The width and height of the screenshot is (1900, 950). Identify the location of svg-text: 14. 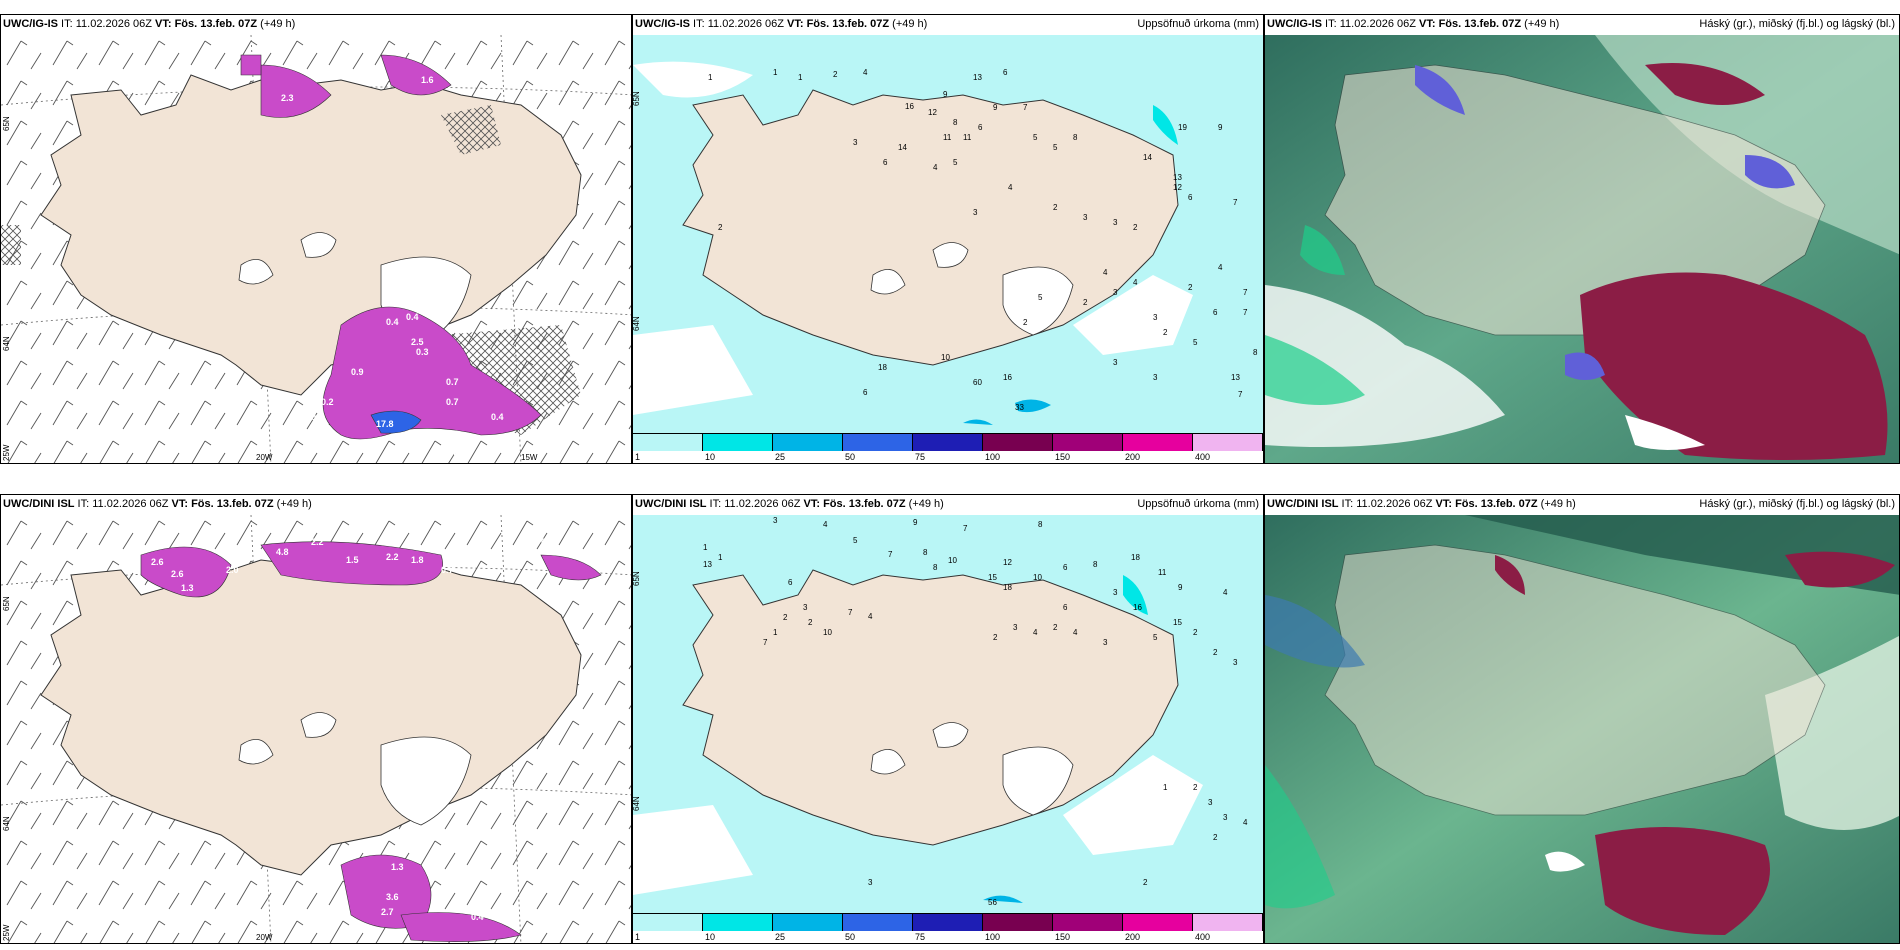
(1147, 157).